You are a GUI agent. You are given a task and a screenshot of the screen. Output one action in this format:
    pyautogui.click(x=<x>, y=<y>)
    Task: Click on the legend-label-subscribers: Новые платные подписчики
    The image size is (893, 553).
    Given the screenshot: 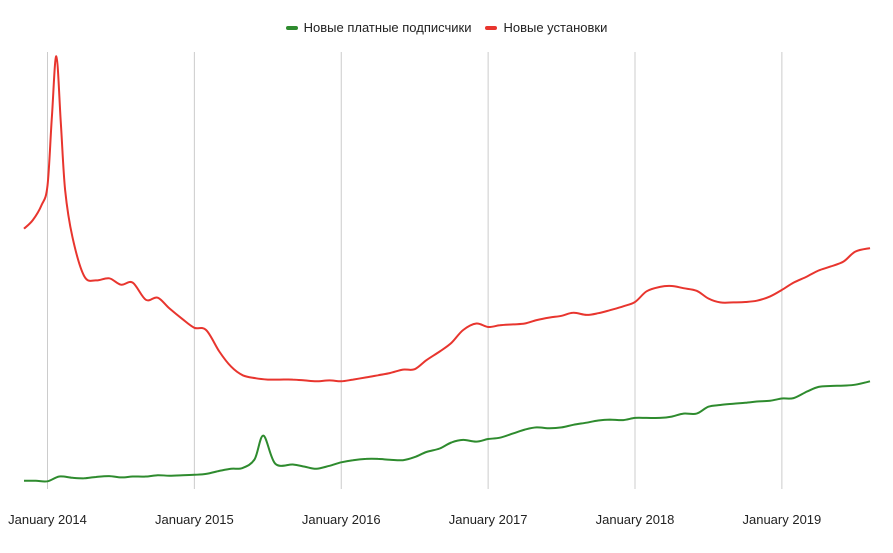 What is the action you would take?
    pyautogui.click(x=387, y=27)
    